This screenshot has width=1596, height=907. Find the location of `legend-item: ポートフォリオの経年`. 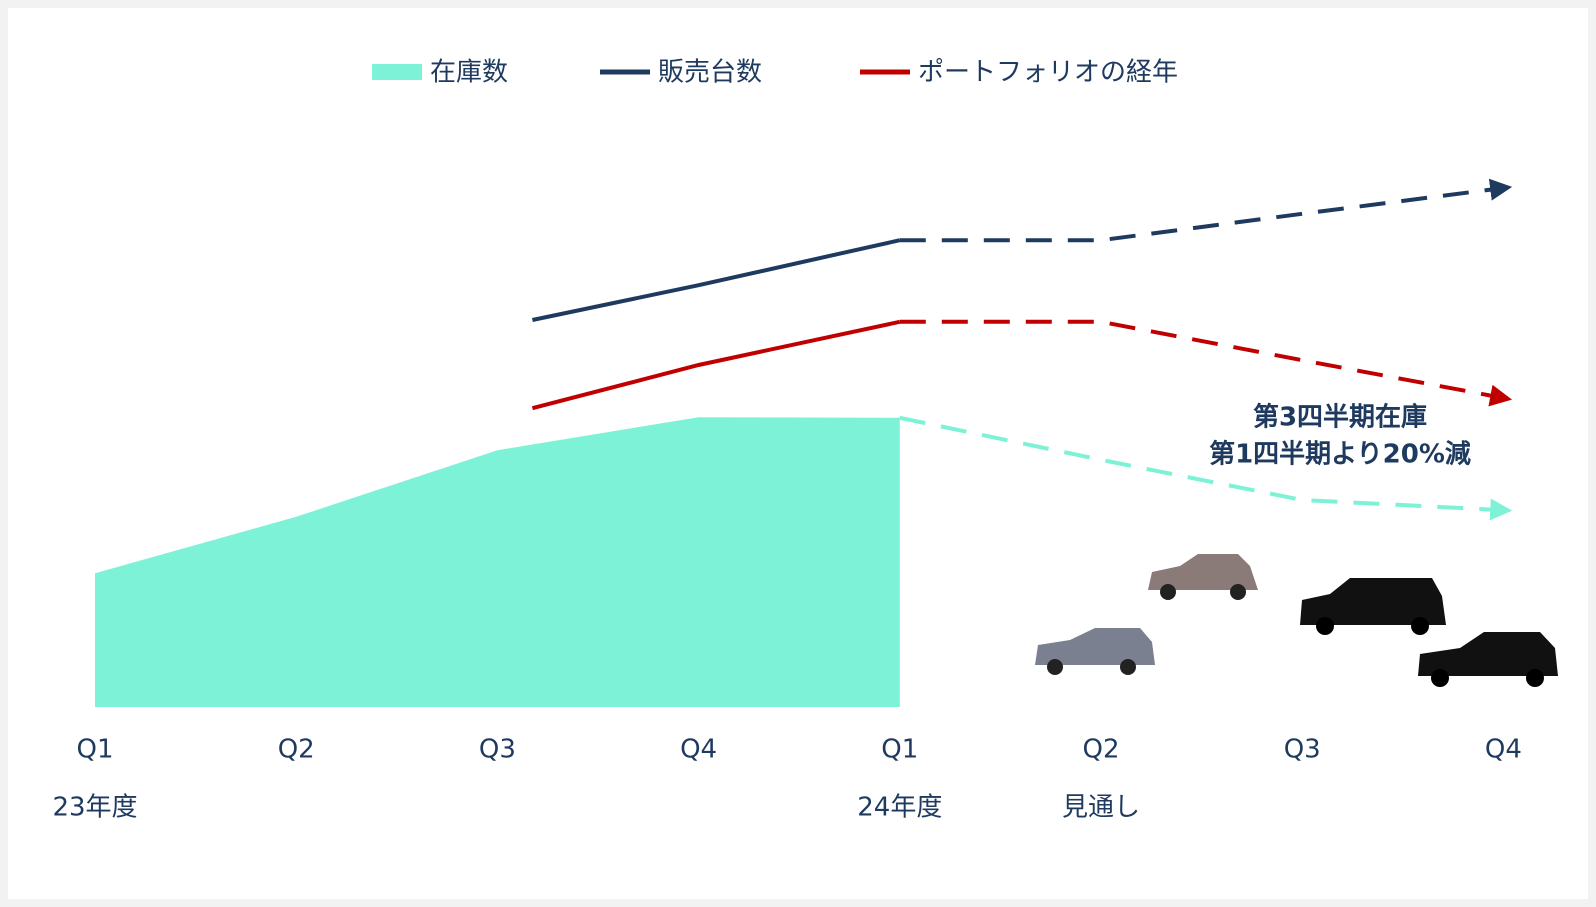

legend-item: ポートフォリオの経年 is located at coordinates (1019, 73).